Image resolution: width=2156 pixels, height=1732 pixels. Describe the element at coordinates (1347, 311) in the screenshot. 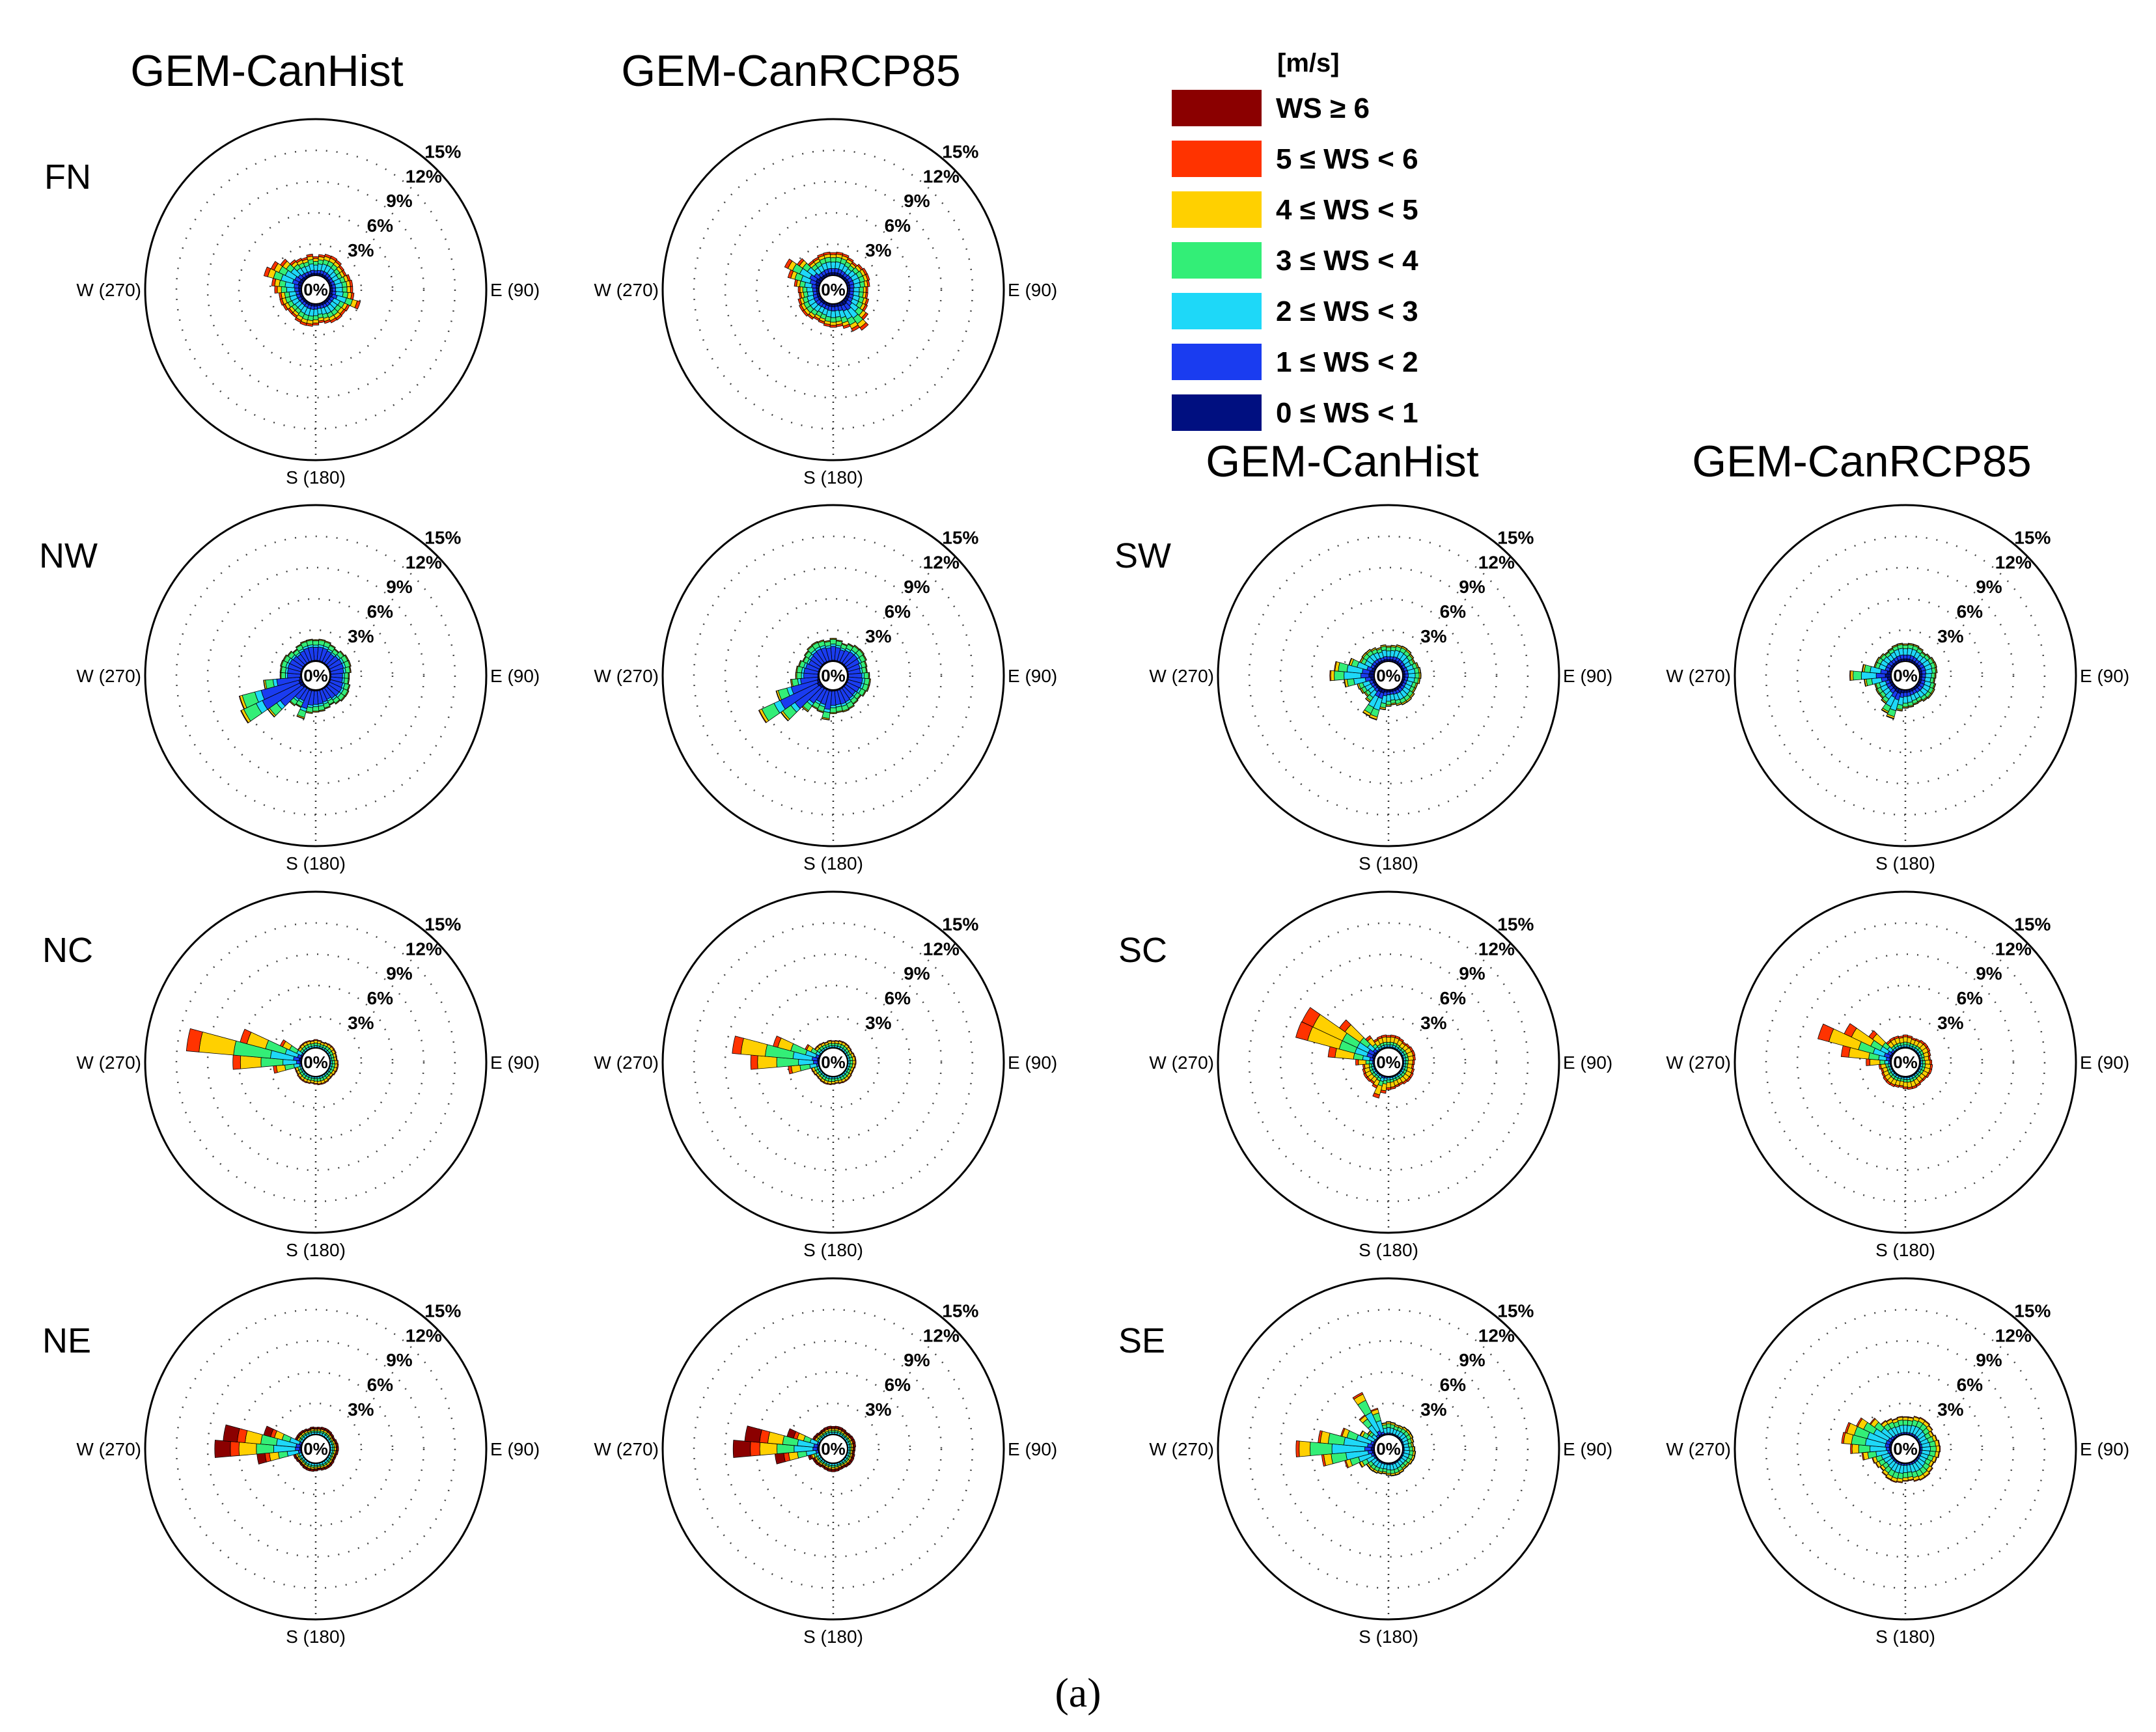

I see `legend-label-ws-2-3: 2 ≤ WS < 3` at that location.